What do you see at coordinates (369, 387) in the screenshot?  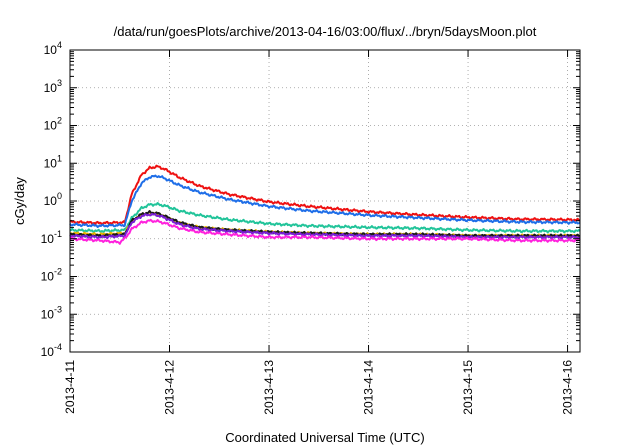 I see `x-tick-label: 2013-4-14` at bounding box center [369, 387].